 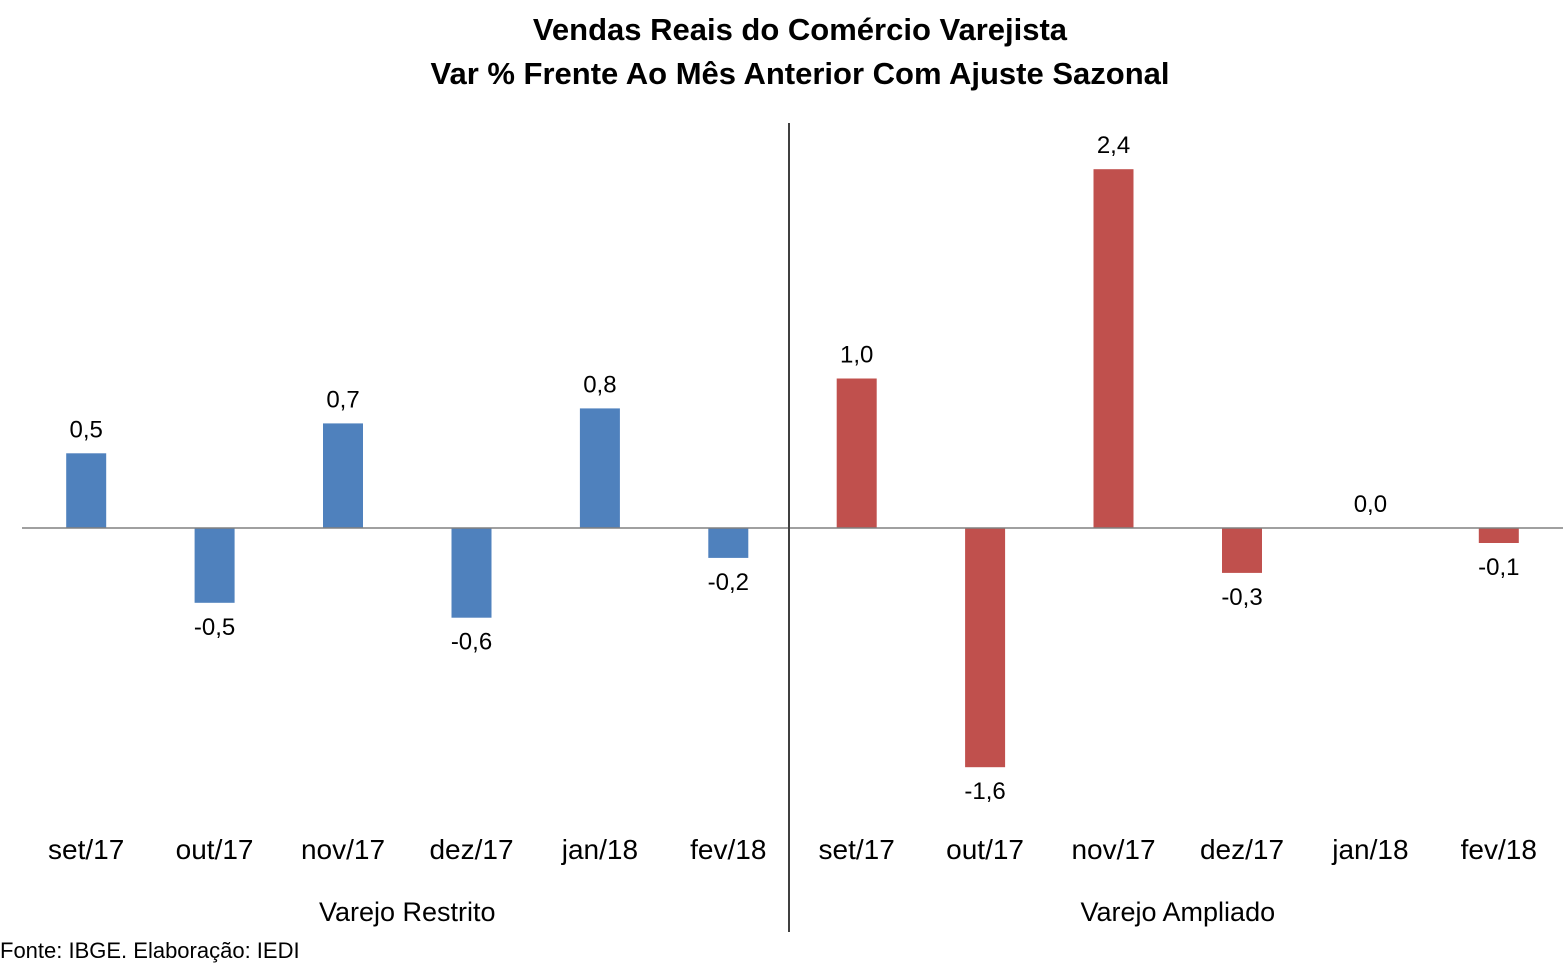 What do you see at coordinates (800, 29) in the screenshot?
I see `chart-title-line1: Vendas Reais do Comércio Varejista` at bounding box center [800, 29].